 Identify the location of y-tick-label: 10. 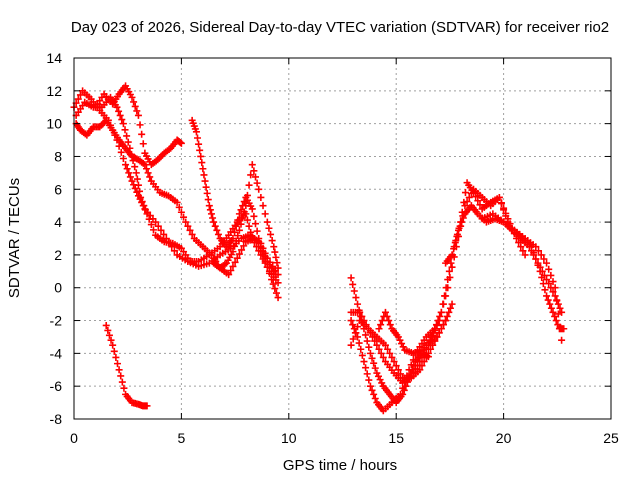
(54, 124).